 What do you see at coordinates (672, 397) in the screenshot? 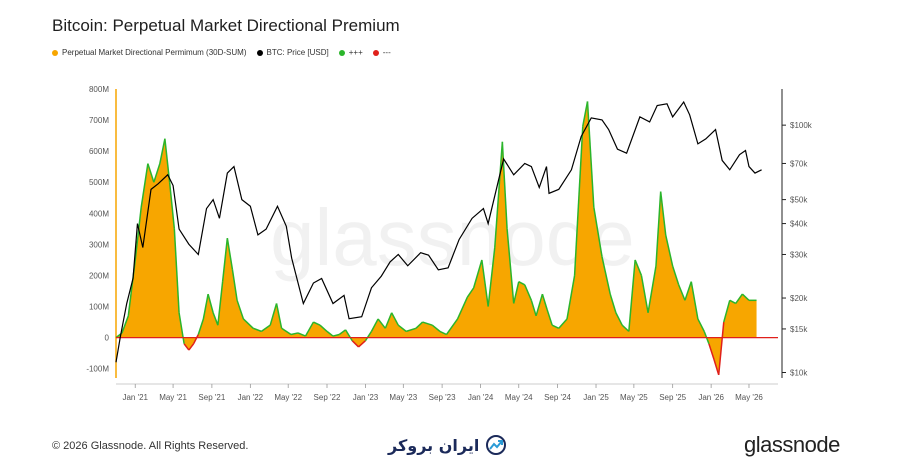
I see `x-axis-tick-label: Sep '25` at bounding box center [672, 397].